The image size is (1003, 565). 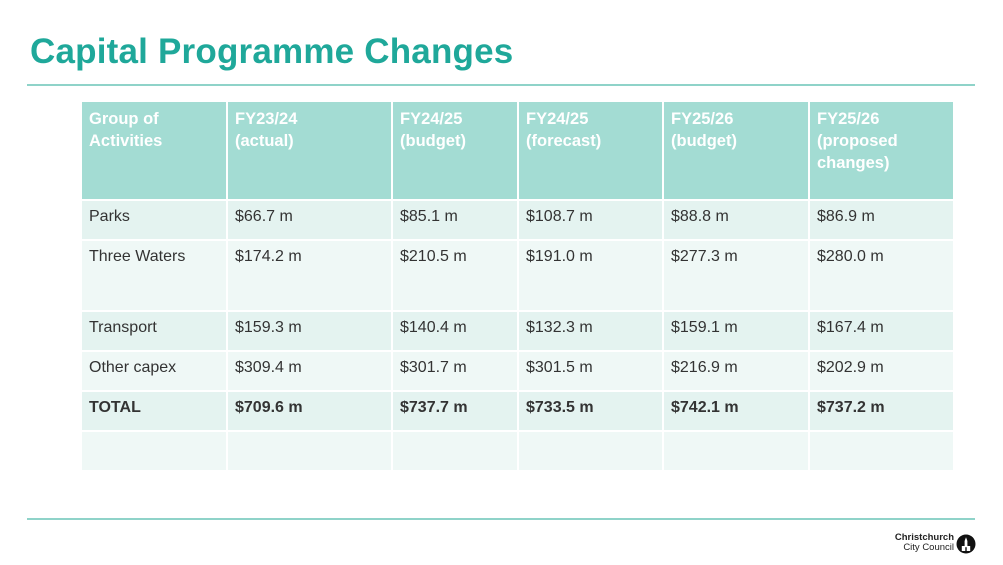 I want to click on cell-value: $85.1 m, so click(x=454, y=220).